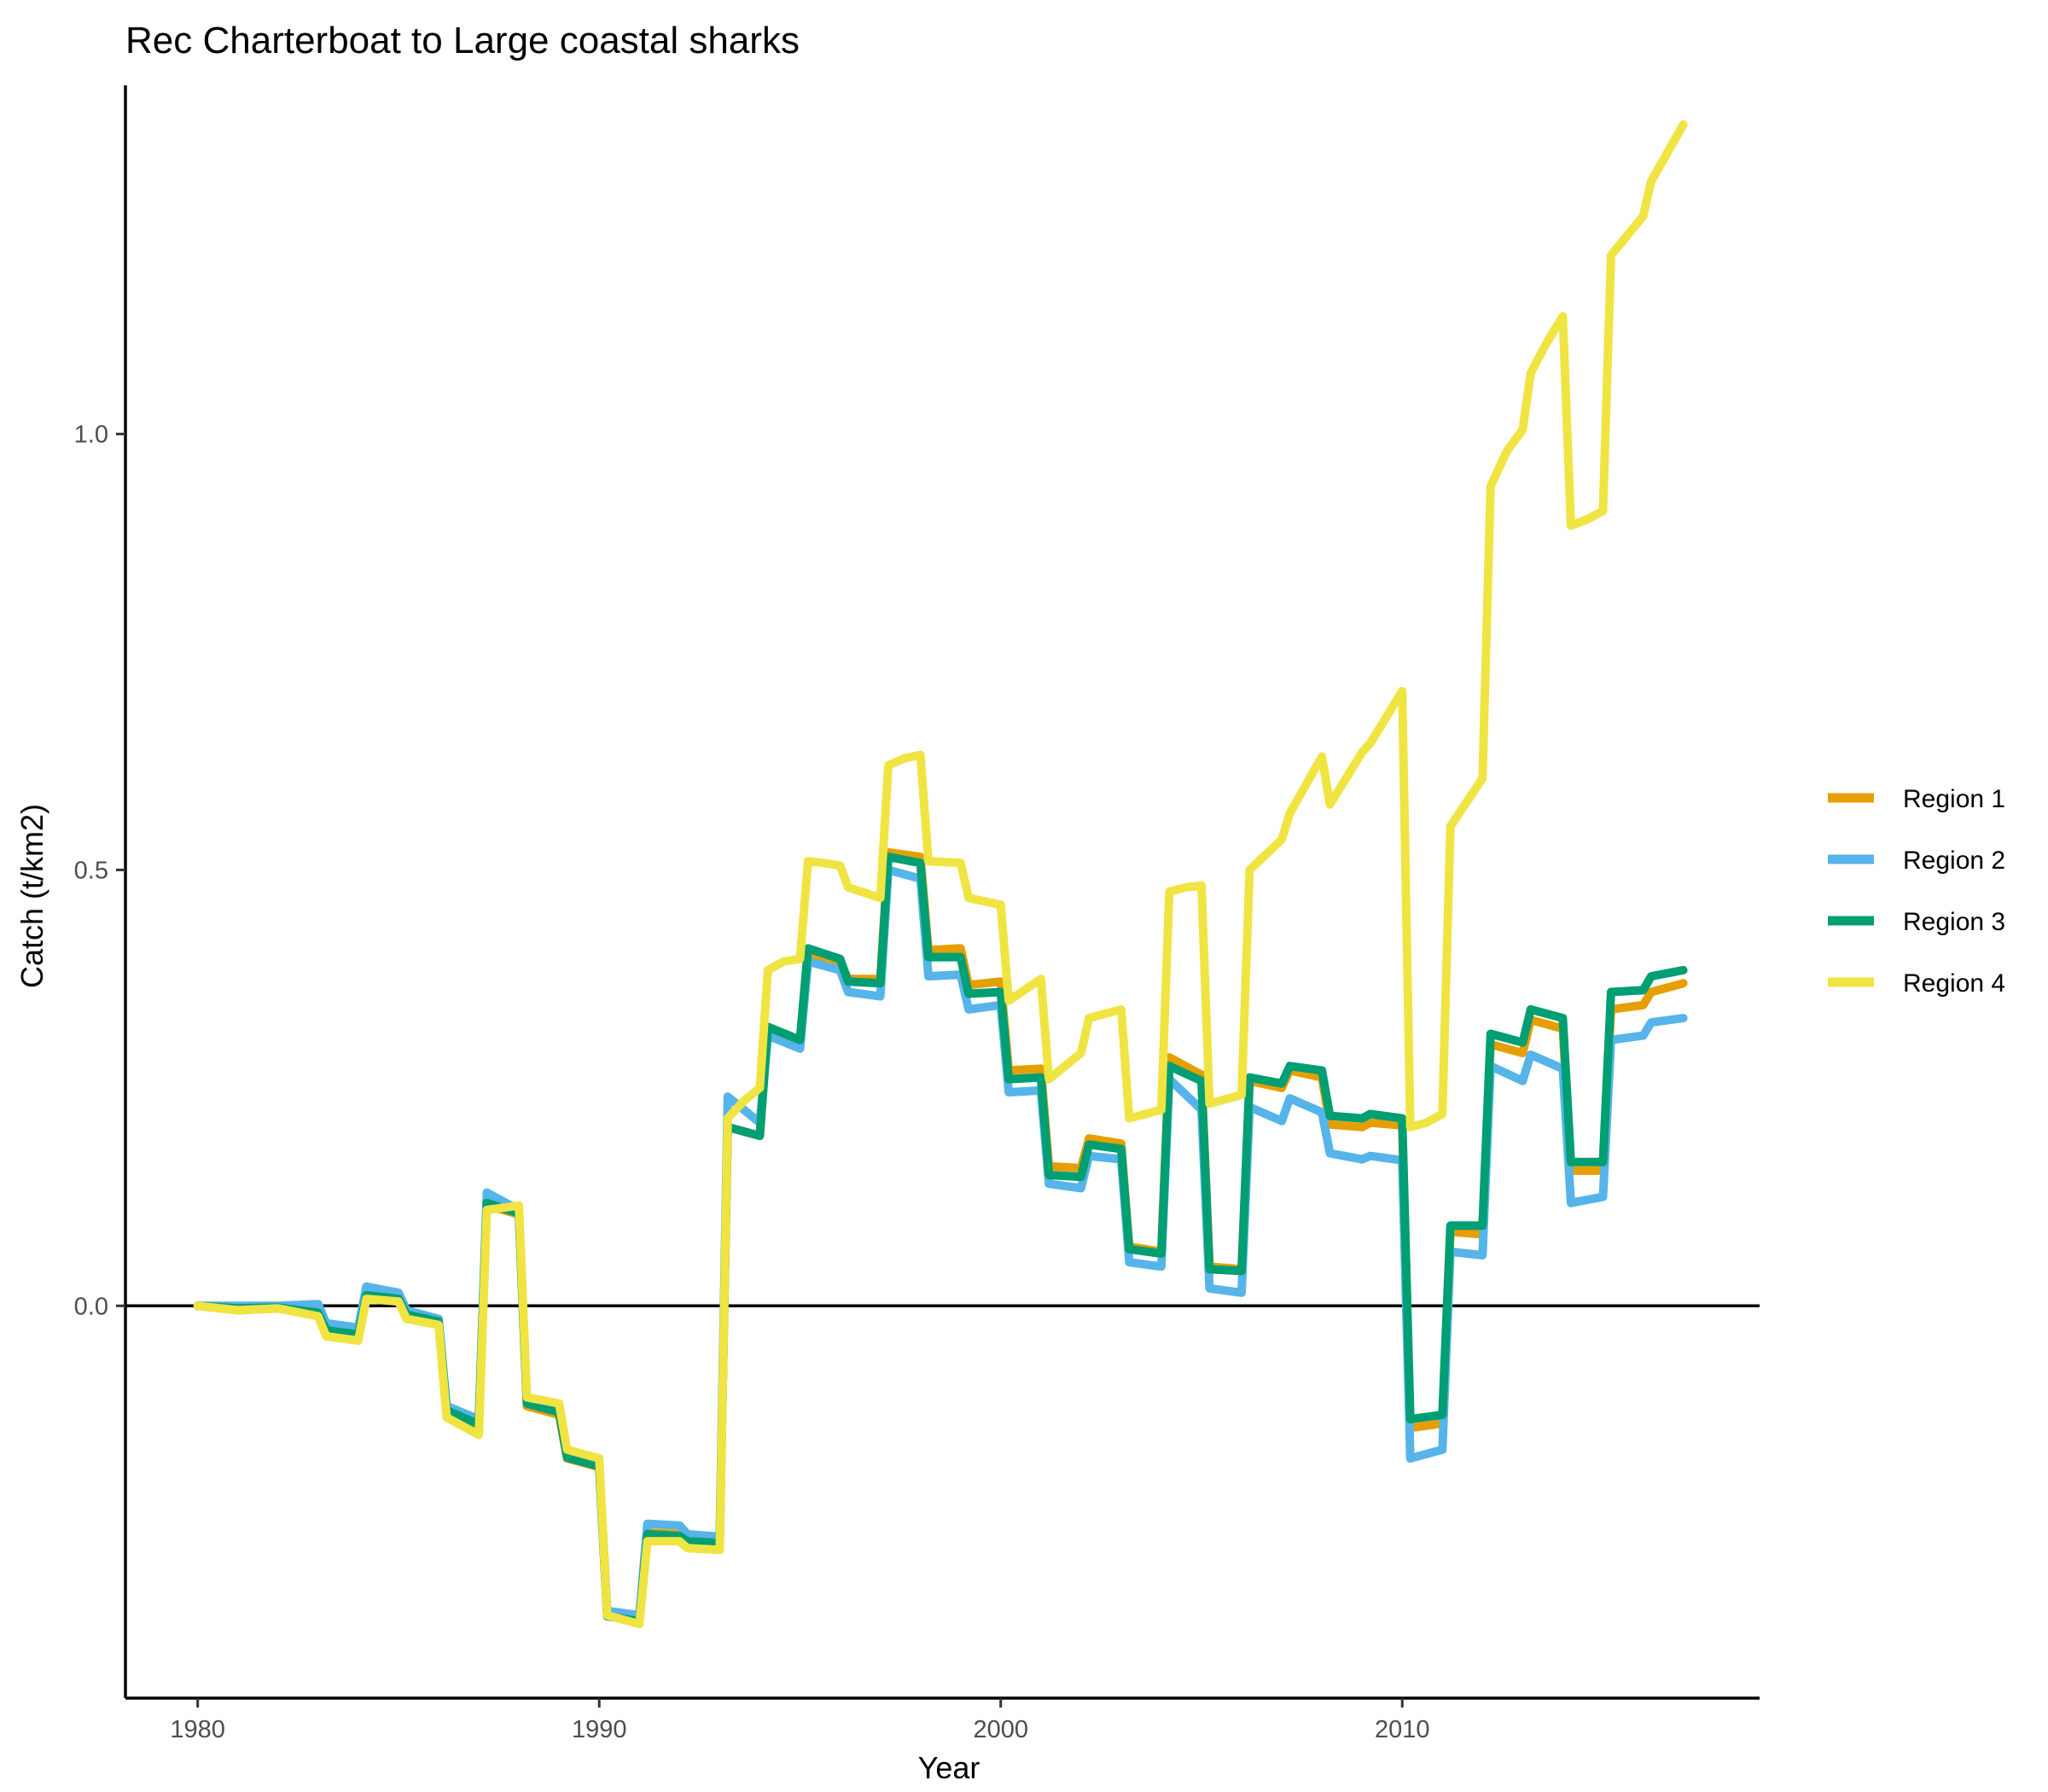 The image size is (2048, 1792). What do you see at coordinates (1954, 984) in the screenshot?
I see `legend-label-region-4: Region 4` at bounding box center [1954, 984].